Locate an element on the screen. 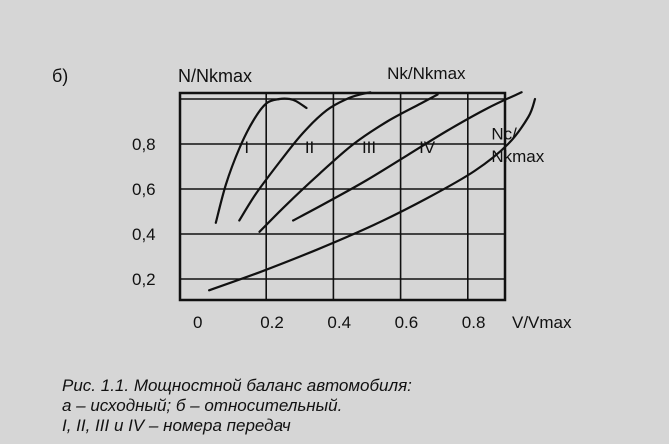 The width and height of the screenshot is (669, 444). curve-ii is located at coordinates (305, 156).